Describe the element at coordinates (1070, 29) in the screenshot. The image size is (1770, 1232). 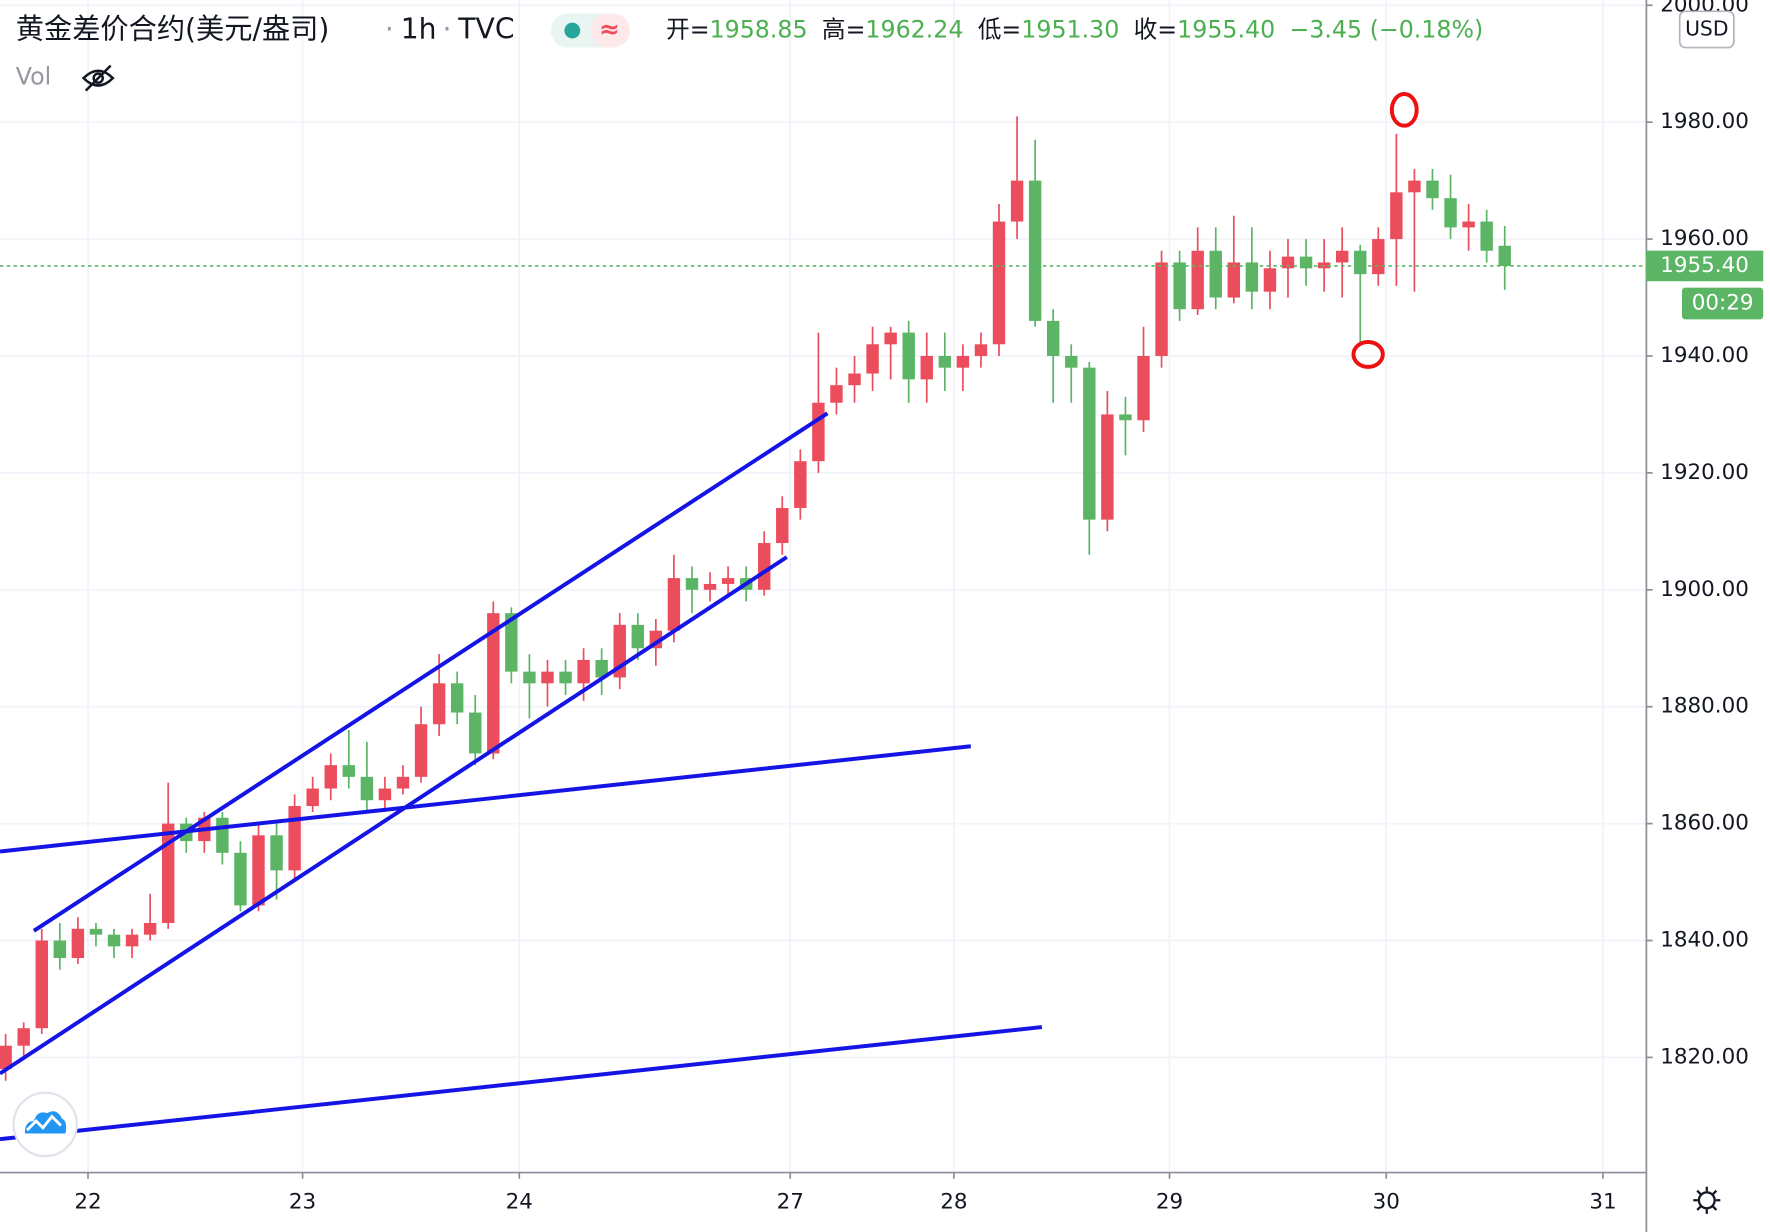
I see `low-value: 1951.30` at that location.